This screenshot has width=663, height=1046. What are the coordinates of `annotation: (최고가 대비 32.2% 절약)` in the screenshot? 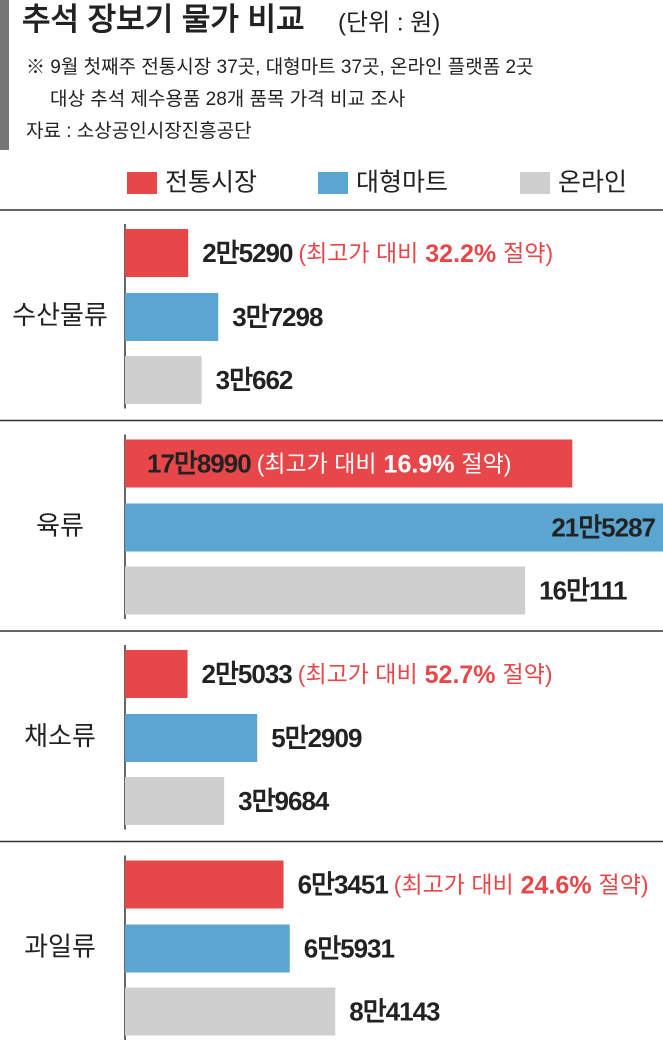 It's located at (425, 254).